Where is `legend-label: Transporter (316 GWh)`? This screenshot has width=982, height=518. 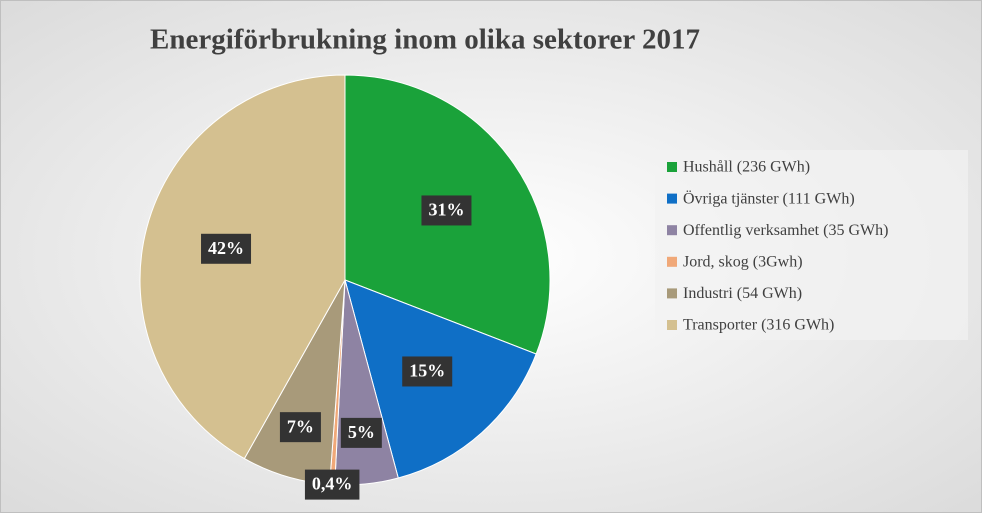 legend-label: Transporter (316 GWh) is located at coordinates (758, 325).